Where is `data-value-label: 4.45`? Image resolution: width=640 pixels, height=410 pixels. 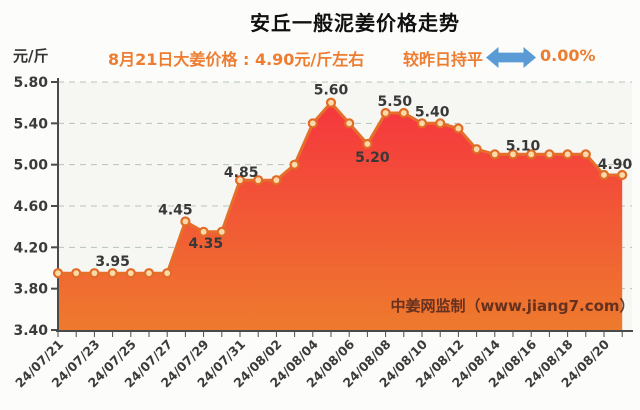
data-value-label: 4.45 is located at coordinates (175, 211).